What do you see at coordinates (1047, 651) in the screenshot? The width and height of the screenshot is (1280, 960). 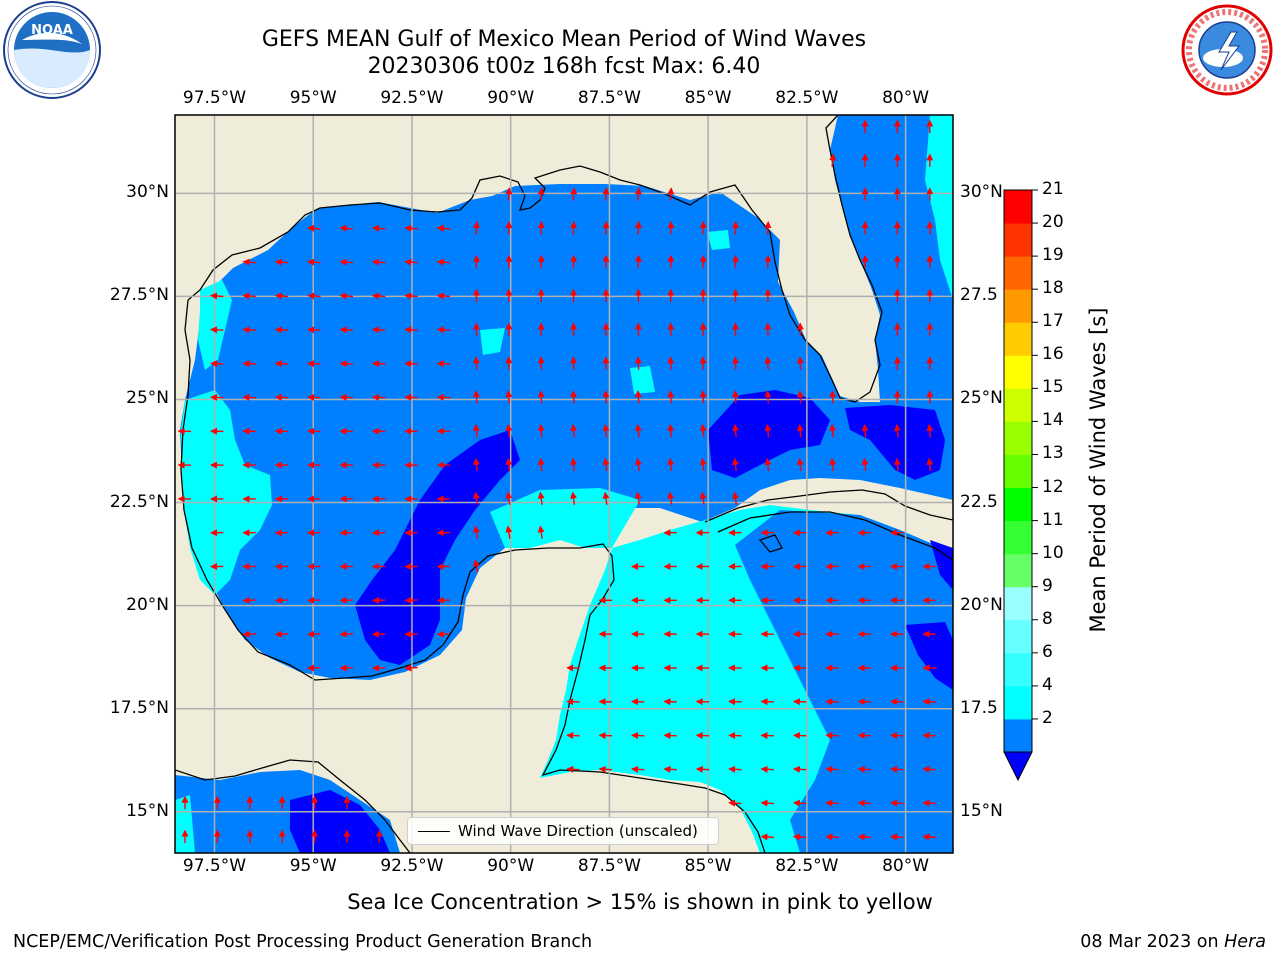 I see `colorbar-tick-label: 6` at bounding box center [1047, 651].